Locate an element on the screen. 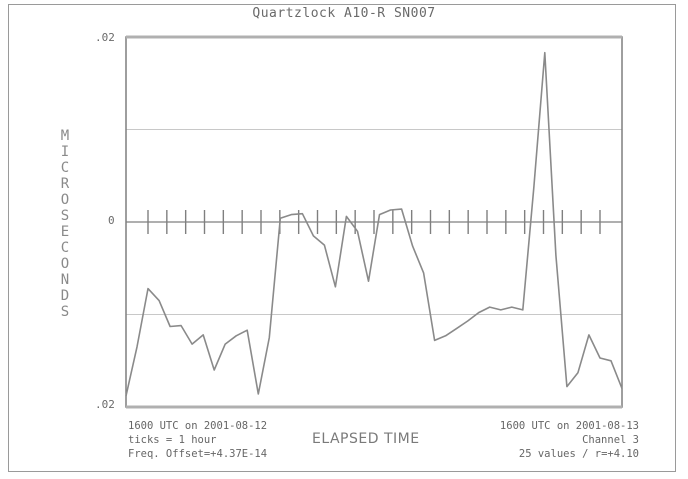  y-tick-bottom: .02 is located at coordinates (105, 404).